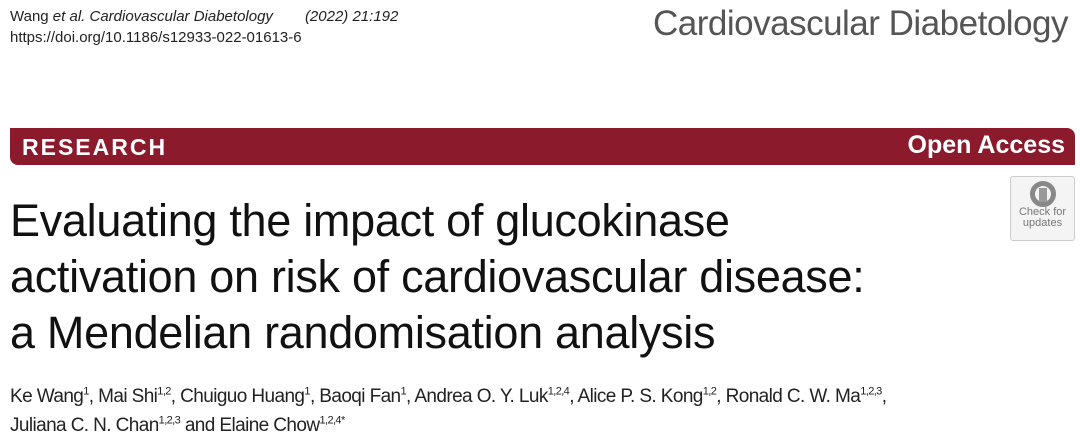 The height and width of the screenshot is (445, 1080). I want to click on title-line: a Mendelian randomisation analysis, so click(363, 332).